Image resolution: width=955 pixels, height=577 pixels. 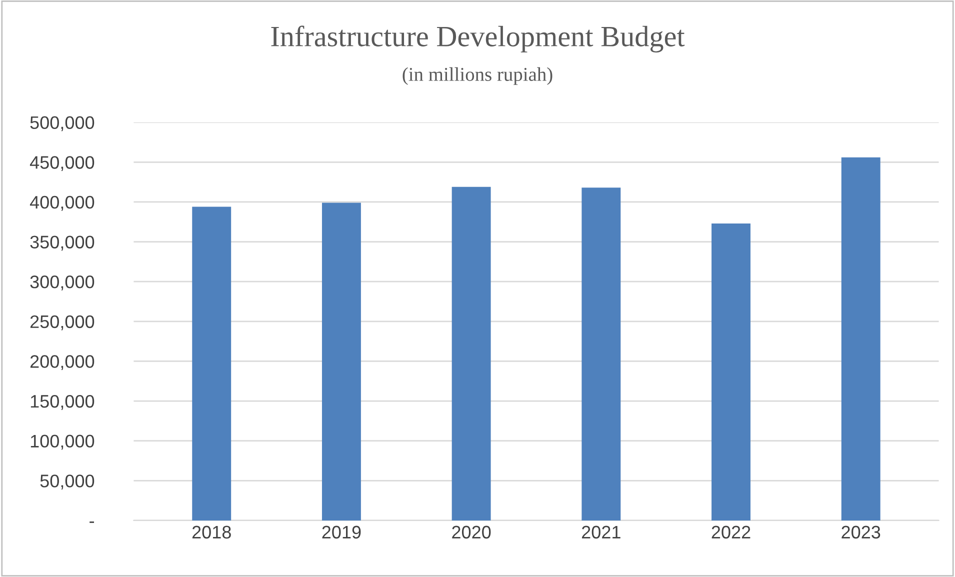 I want to click on x-tick-label: 2023, so click(x=861, y=532).